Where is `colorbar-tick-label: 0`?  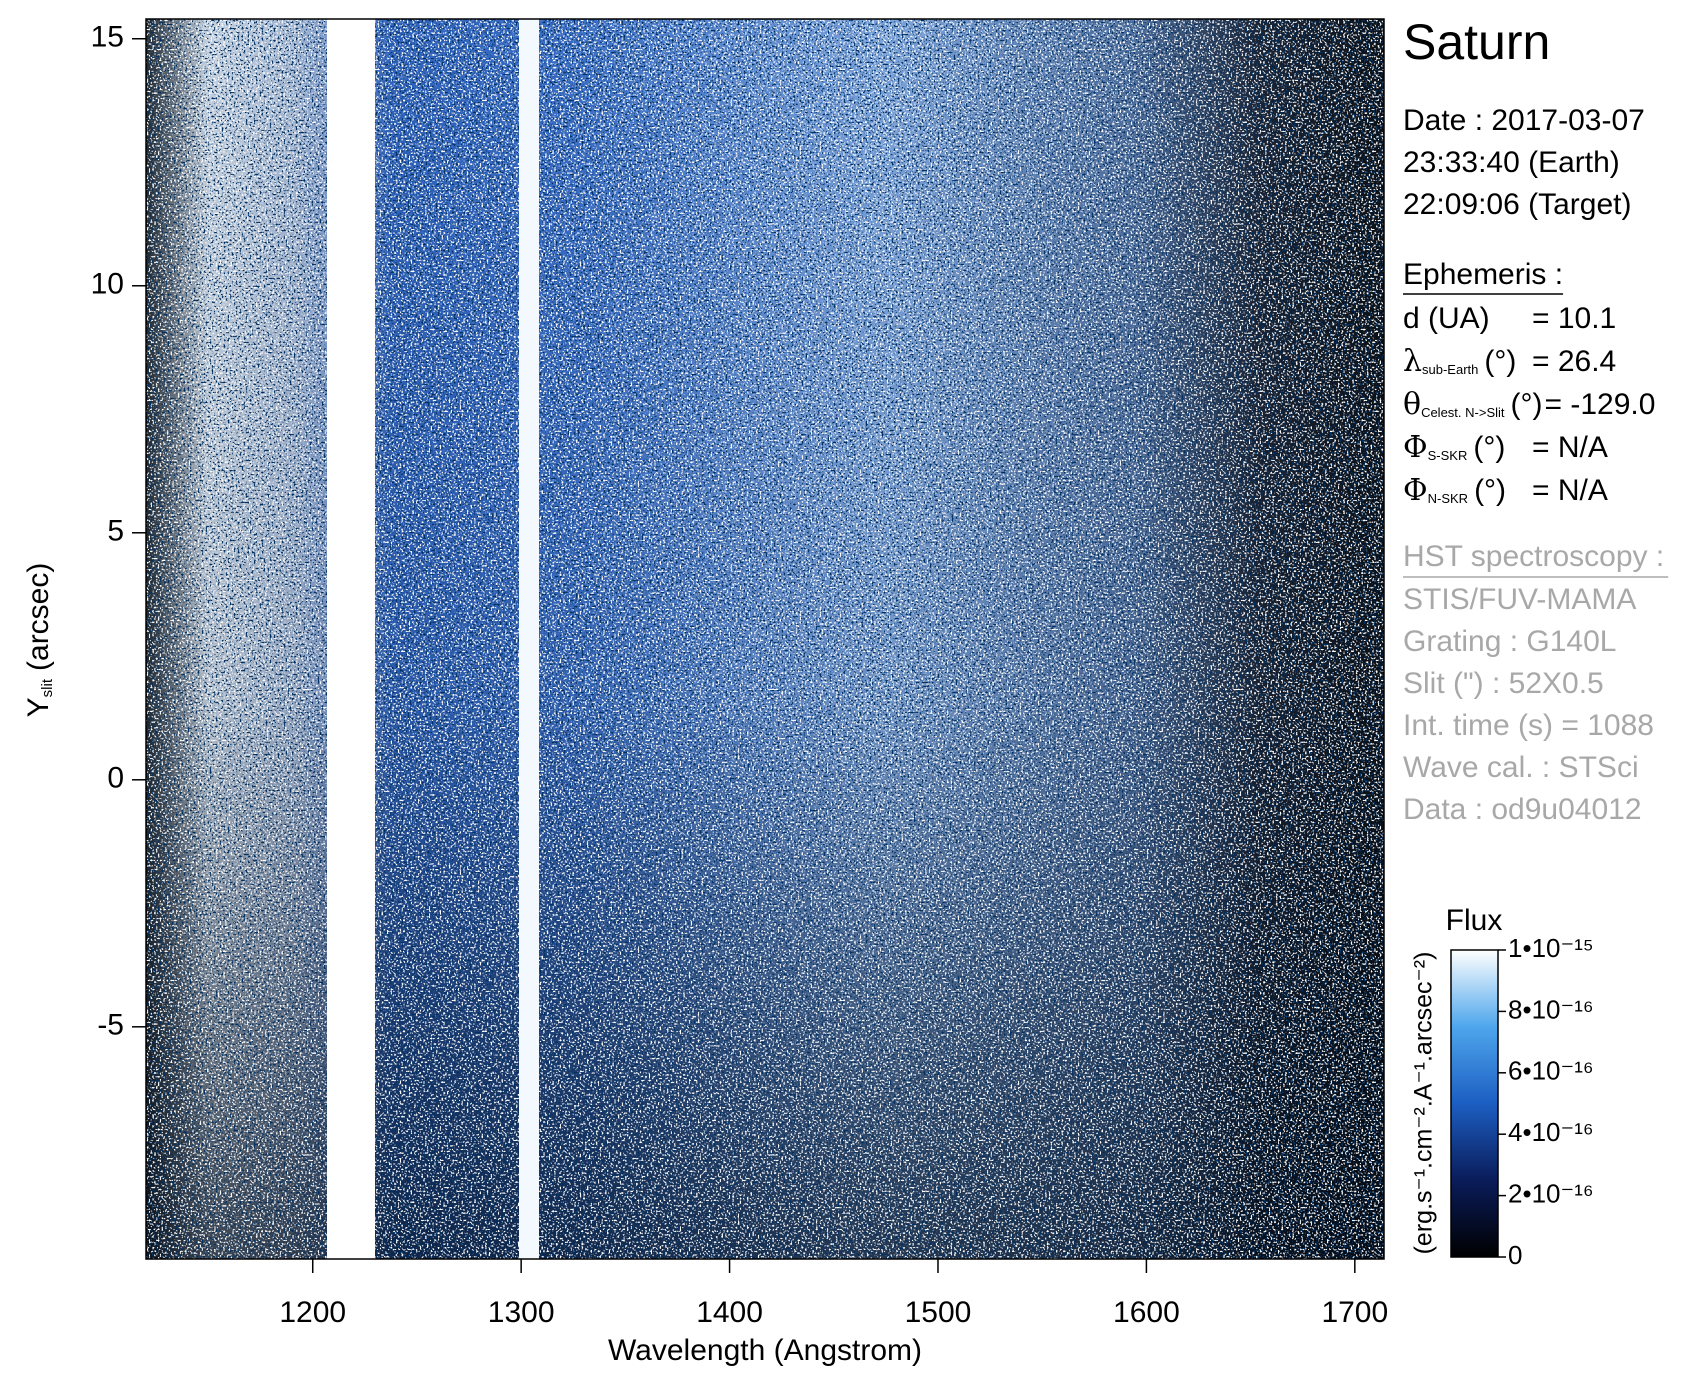 colorbar-tick-label: 0 is located at coordinates (1515, 1255).